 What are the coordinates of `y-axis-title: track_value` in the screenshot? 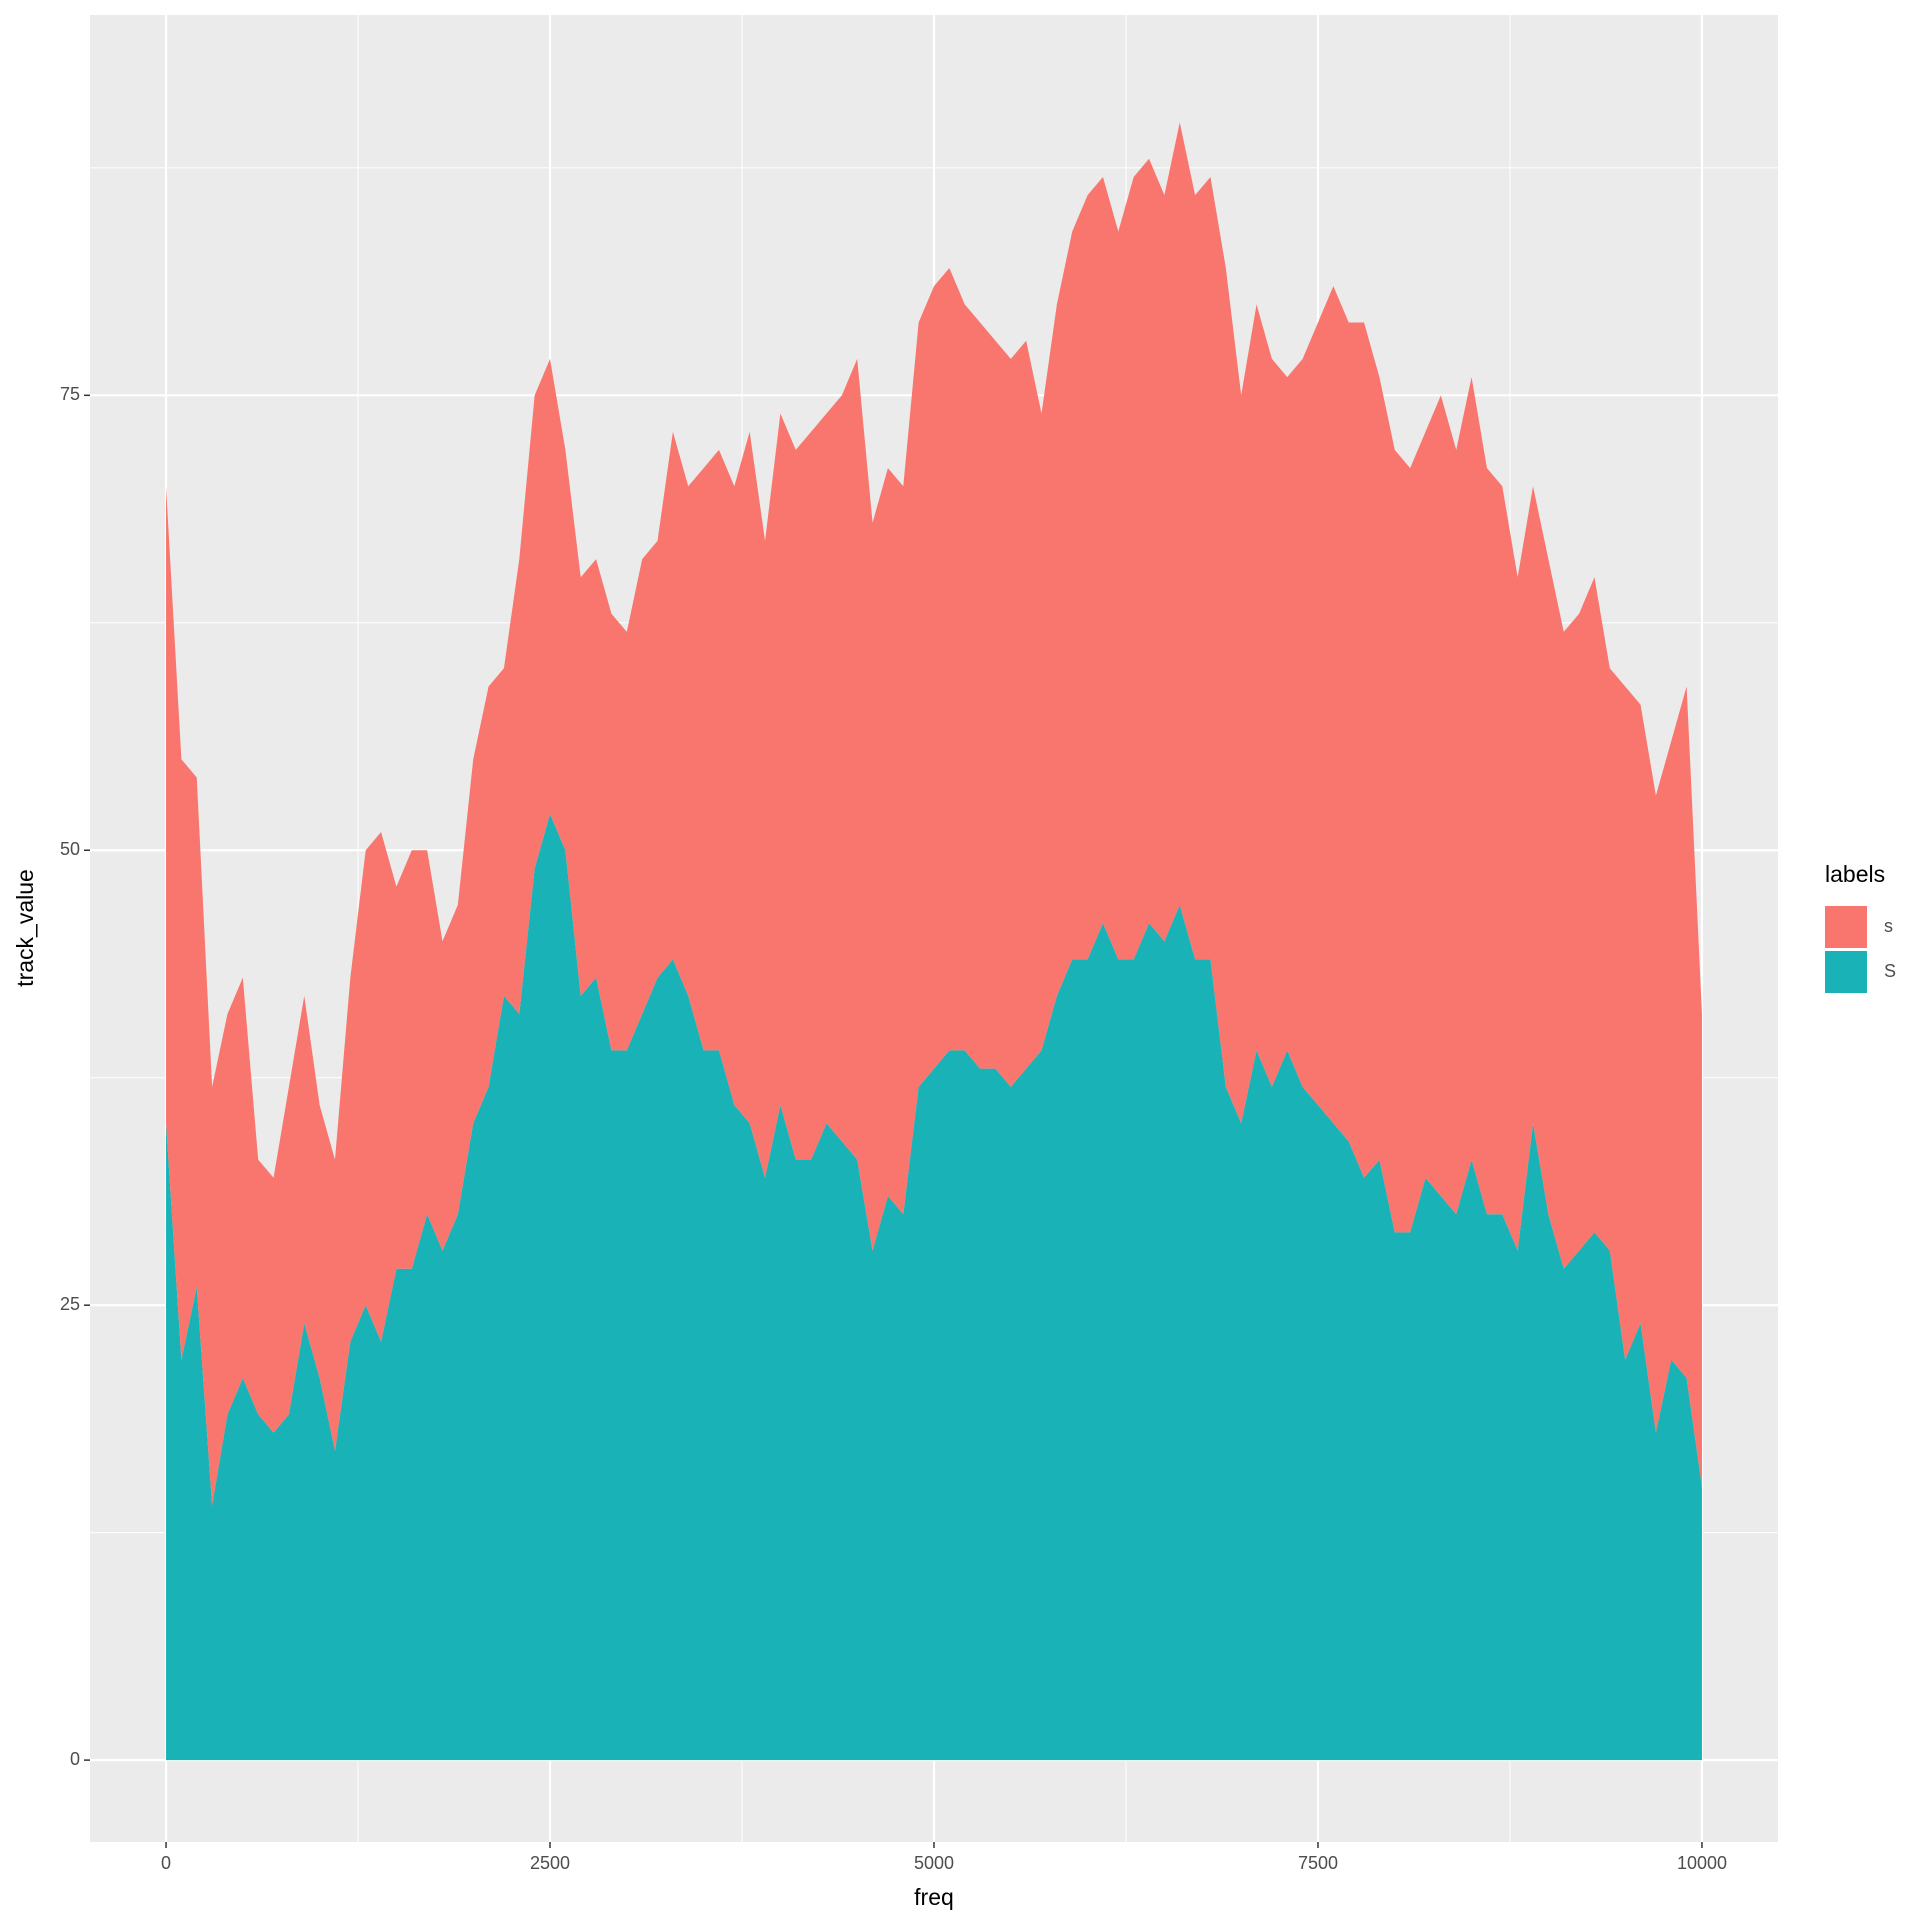 It's located at (25, 928).